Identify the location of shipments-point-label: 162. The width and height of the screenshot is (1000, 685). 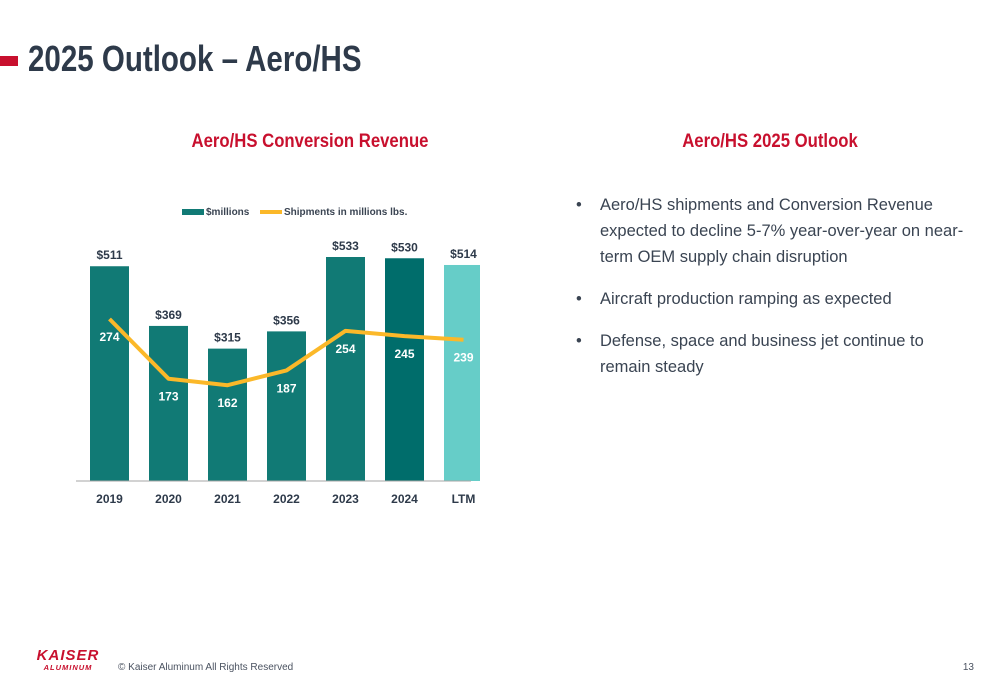
(227, 403).